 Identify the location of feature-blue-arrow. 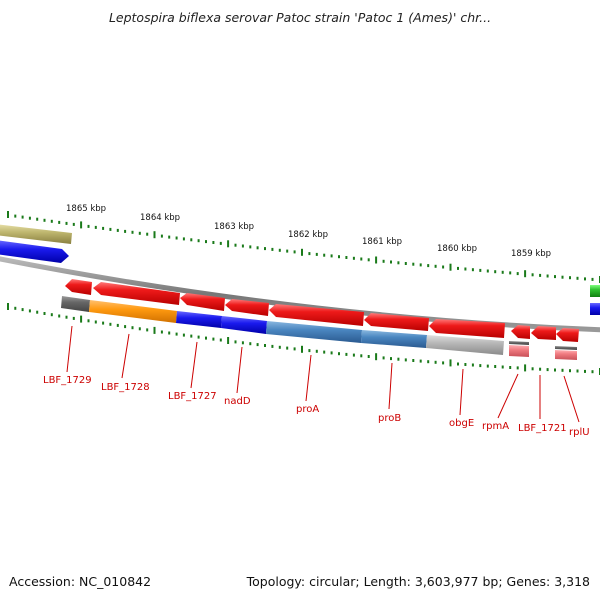
(34, 251).